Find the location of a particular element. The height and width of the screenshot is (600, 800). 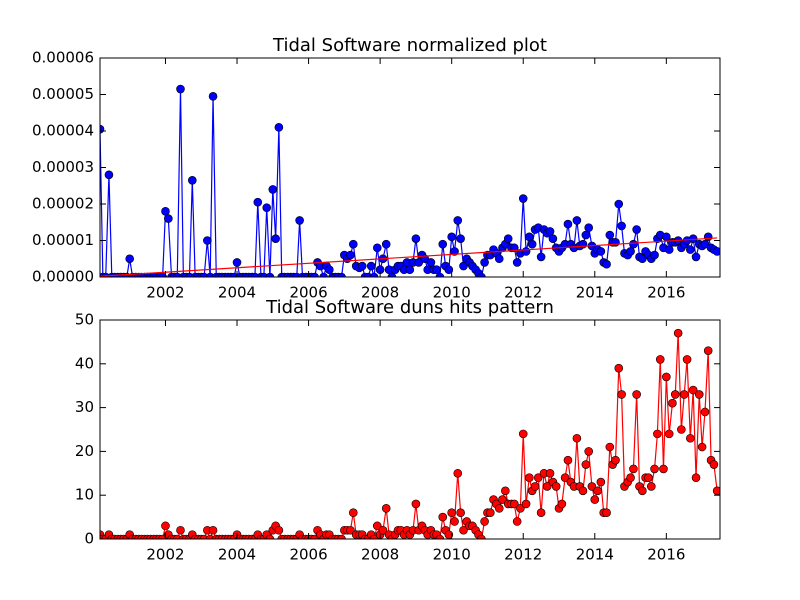

x-tick-label: 2004 is located at coordinates (237, 293).